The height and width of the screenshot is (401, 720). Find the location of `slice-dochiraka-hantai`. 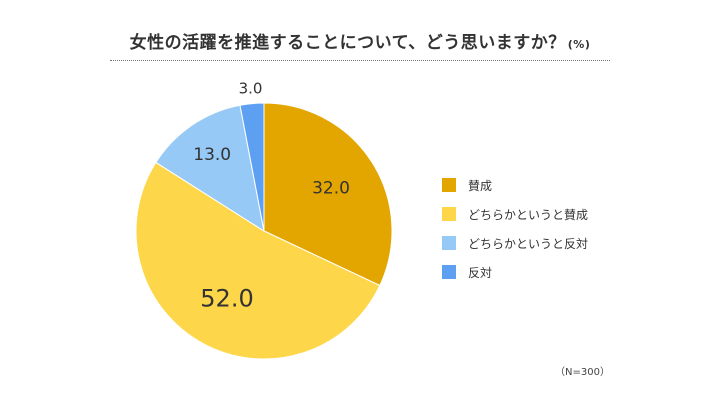

slice-dochiraka-hantai is located at coordinates (210, 168).